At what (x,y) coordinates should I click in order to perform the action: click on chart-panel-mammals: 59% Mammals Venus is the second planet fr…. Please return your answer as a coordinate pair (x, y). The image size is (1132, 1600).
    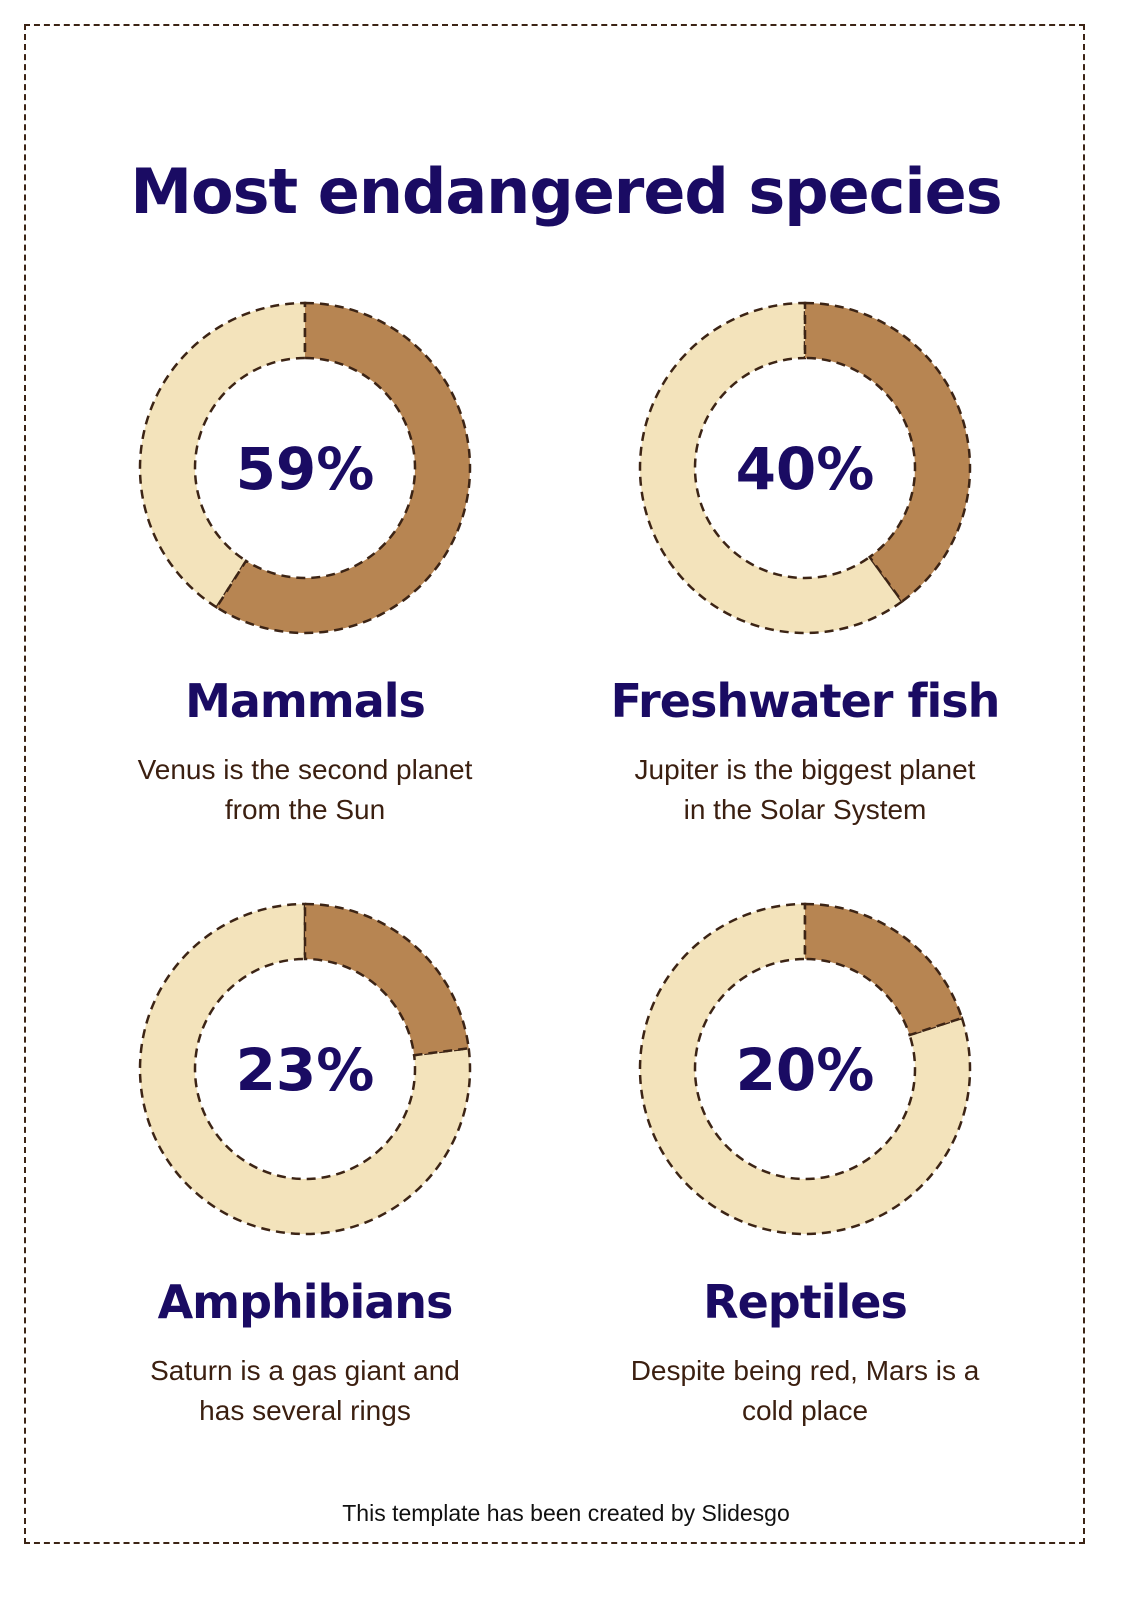
    Looking at the image, I should click on (305, 565).